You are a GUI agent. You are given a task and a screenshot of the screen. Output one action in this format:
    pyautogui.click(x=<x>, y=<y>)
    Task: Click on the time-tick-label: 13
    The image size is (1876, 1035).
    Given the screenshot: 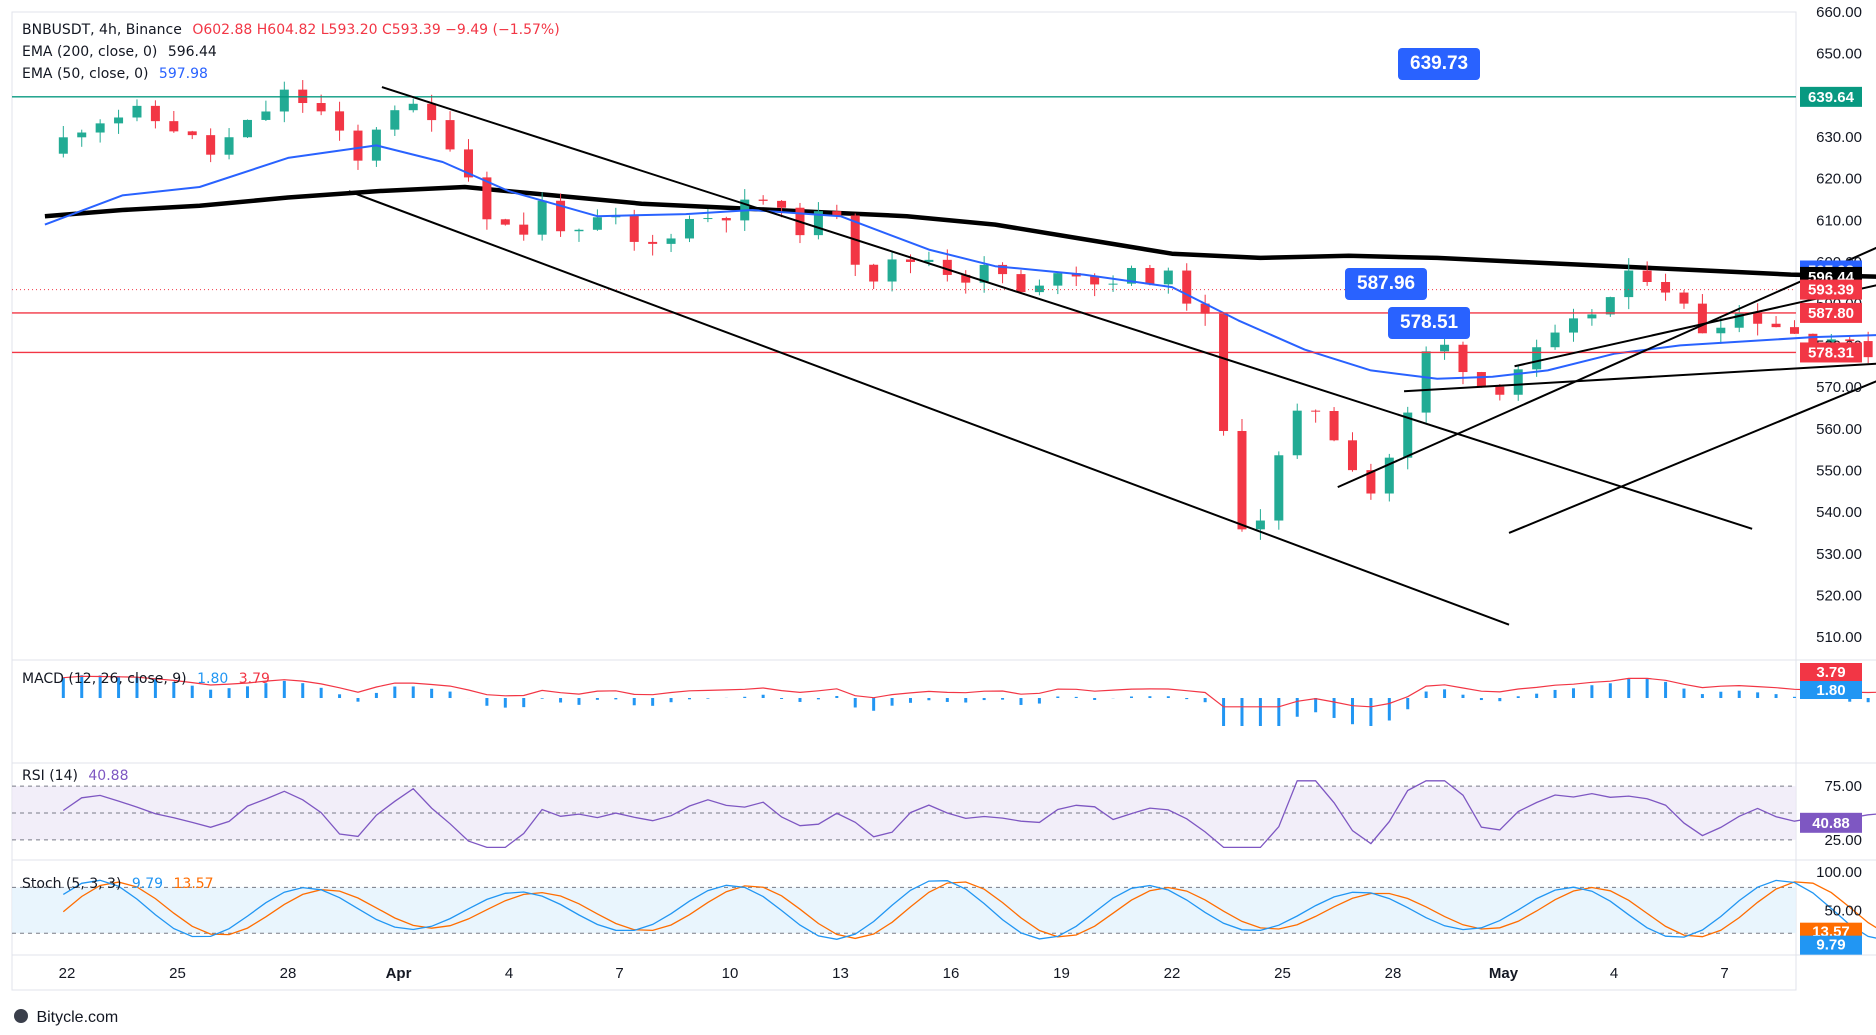 What is the action you would take?
    pyautogui.click(x=840, y=973)
    